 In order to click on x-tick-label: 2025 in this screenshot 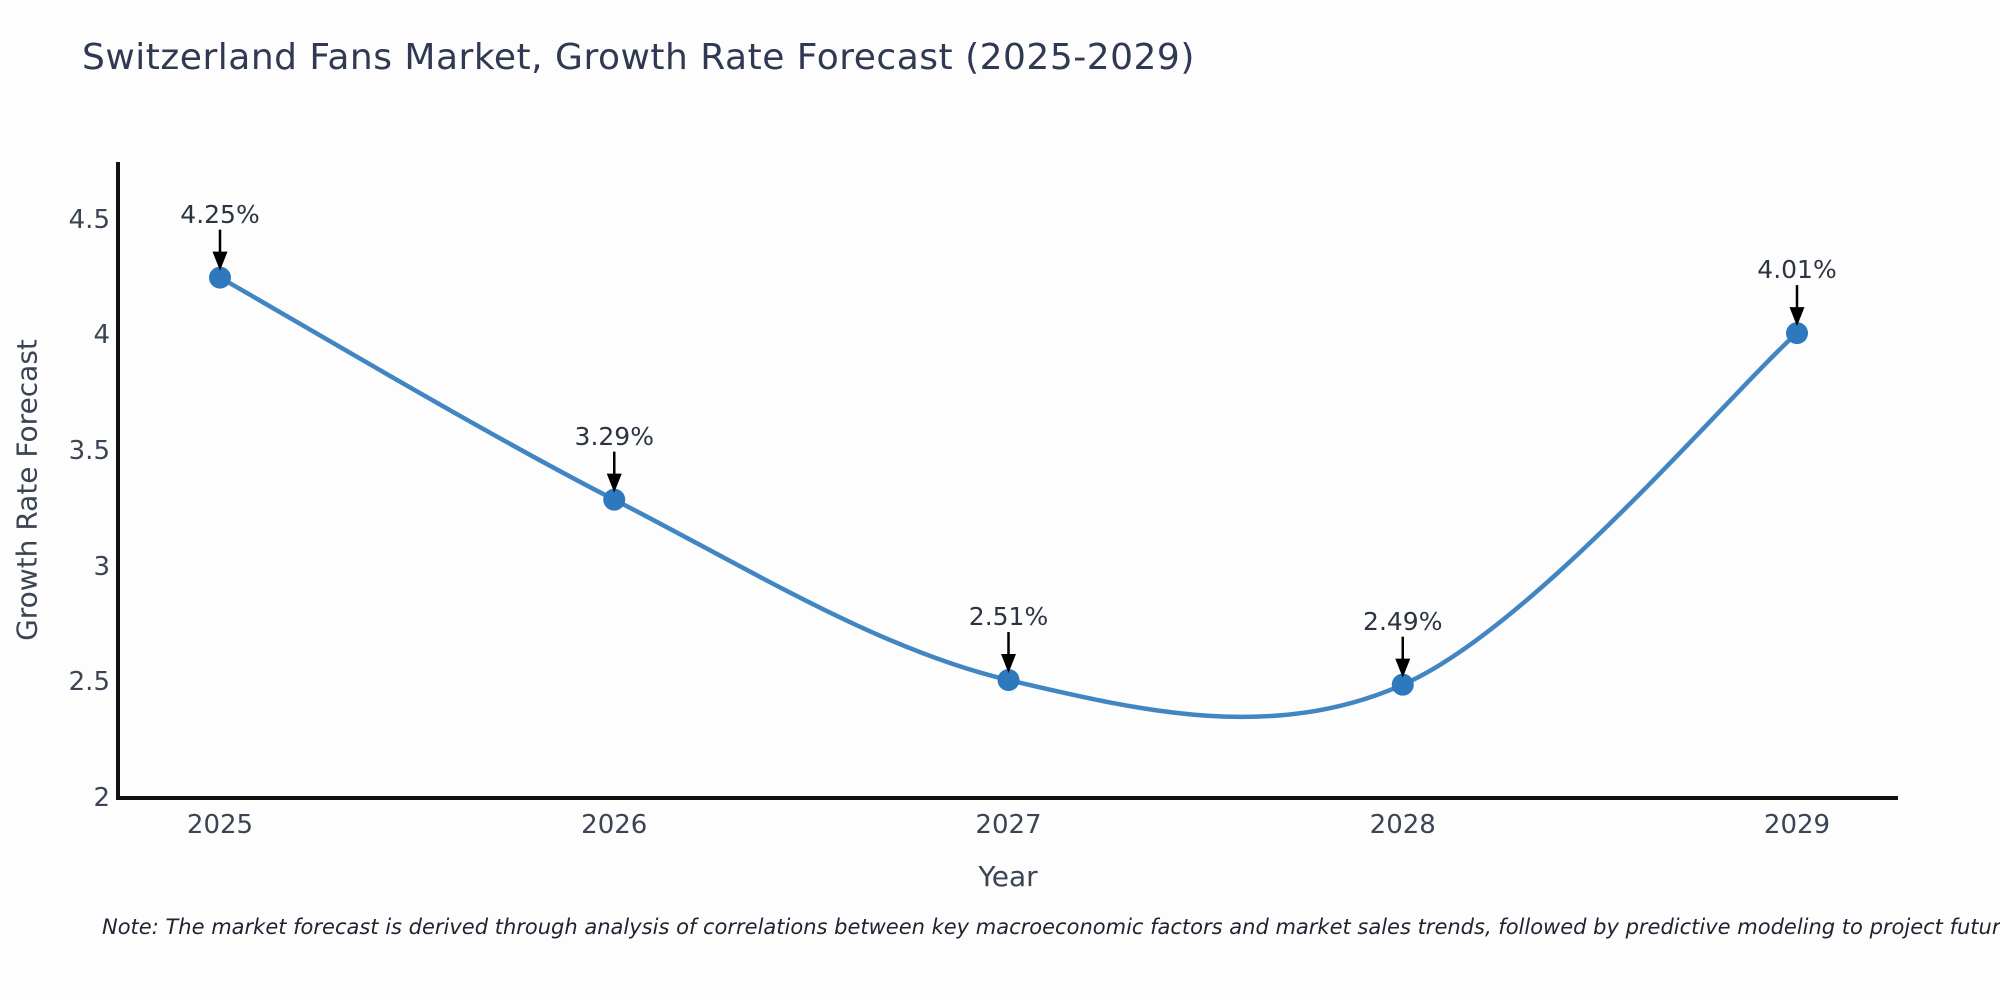, I will do `click(220, 825)`.